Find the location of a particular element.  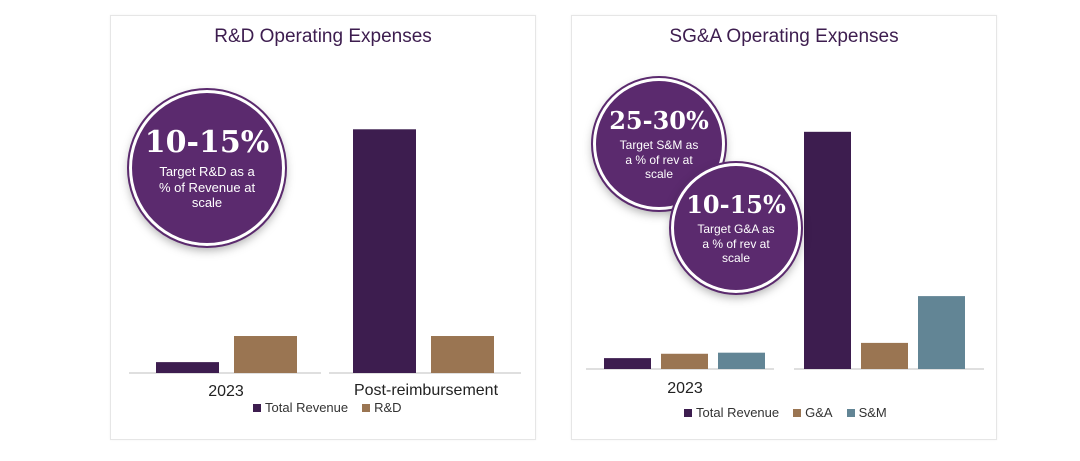

chart-legend: Total Revenue G&A S&M is located at coordinates (785, 412).